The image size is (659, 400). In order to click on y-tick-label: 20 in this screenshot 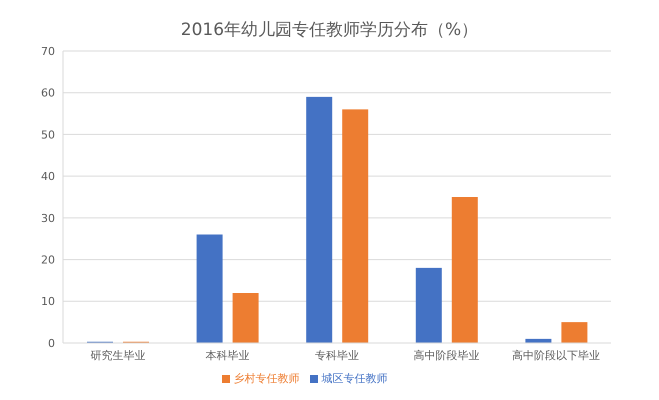, I will do `click(48, 259)`.